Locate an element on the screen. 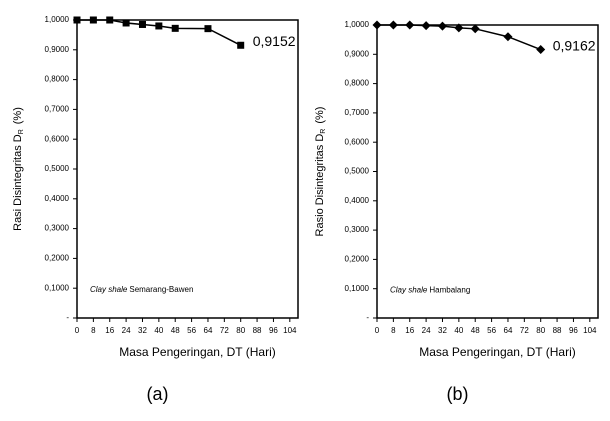  inset-note: Clay shale Semarang-Bawen is located at coordinates (141, 289).